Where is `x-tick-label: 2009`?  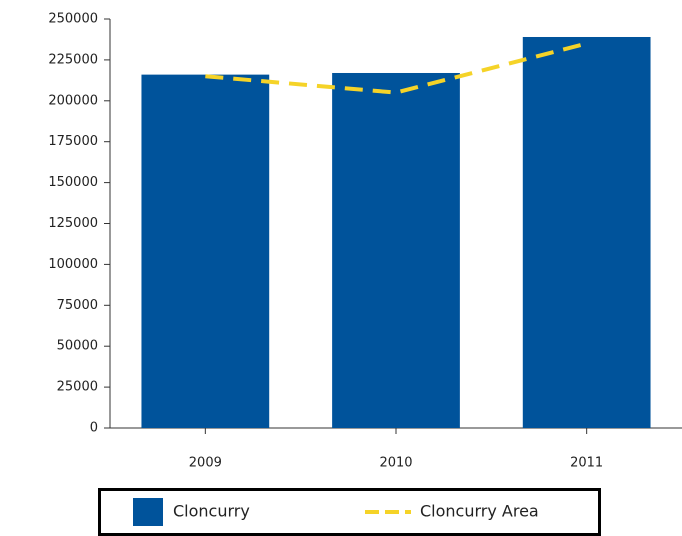 x-tick-label: 2009 is located at coordinates (205, 463).